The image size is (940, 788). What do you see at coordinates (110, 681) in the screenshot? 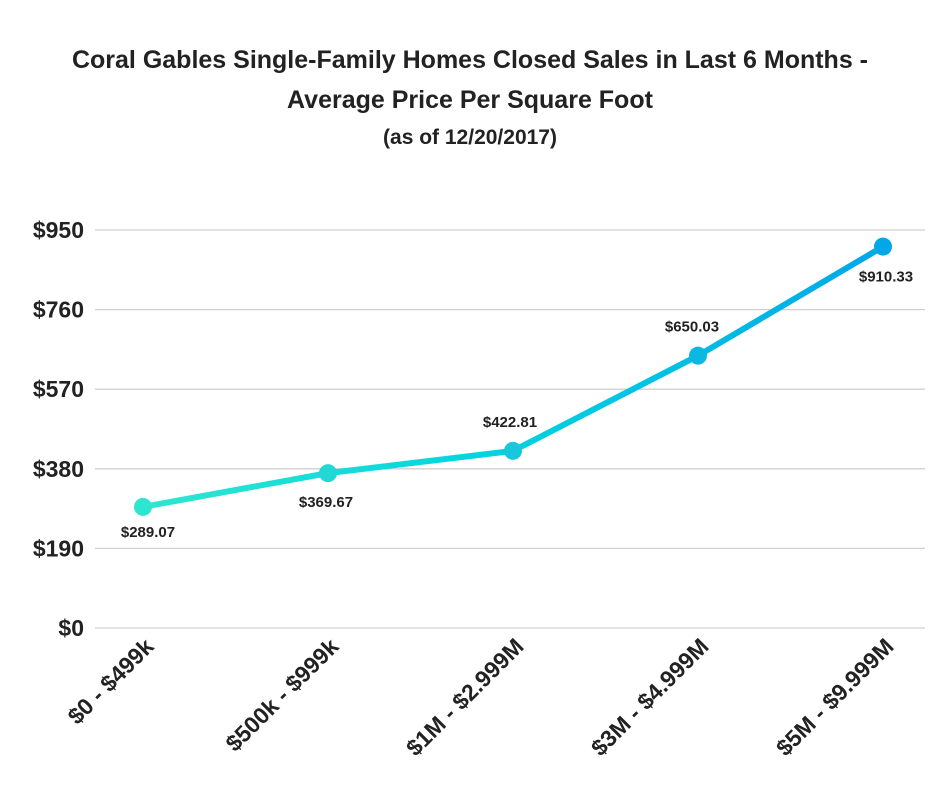
I see `x-tick-label: $0 - $499k` at bounding box center [110, 681].